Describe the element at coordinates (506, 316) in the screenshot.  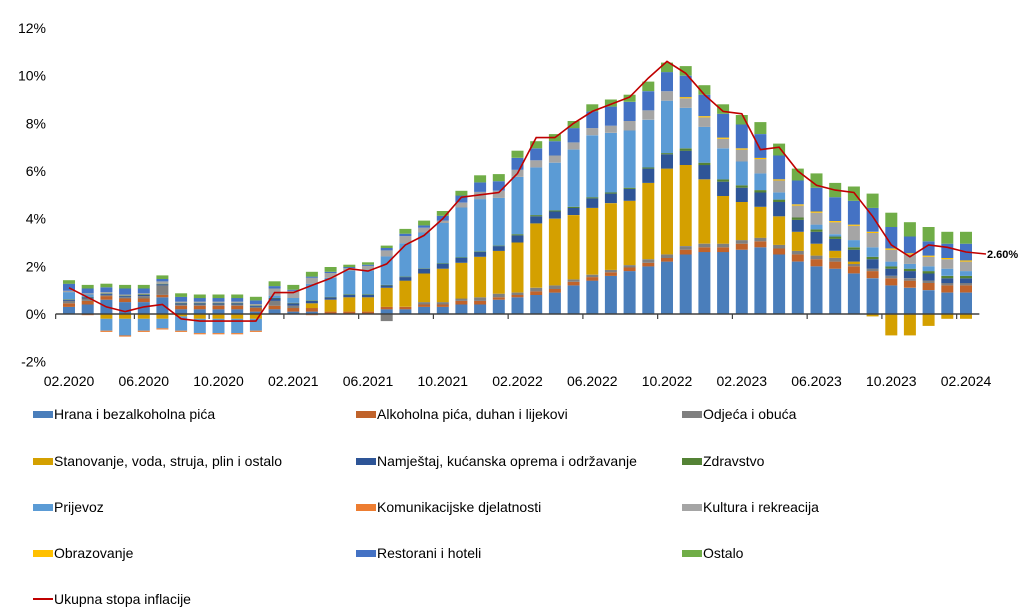
I see `x-tick-marks` at that location.